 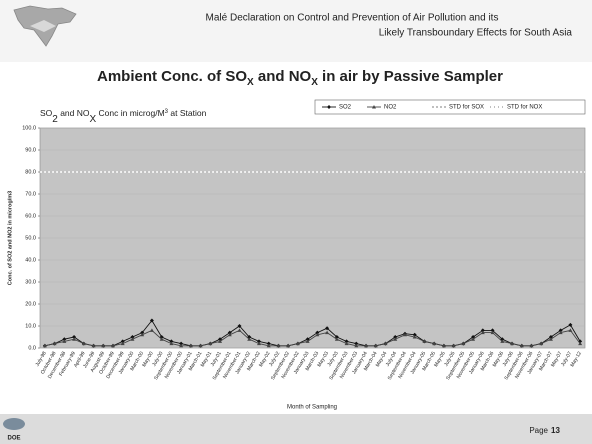 I want to click on y-tick-label: 40.0, so click(x=30, y=260).